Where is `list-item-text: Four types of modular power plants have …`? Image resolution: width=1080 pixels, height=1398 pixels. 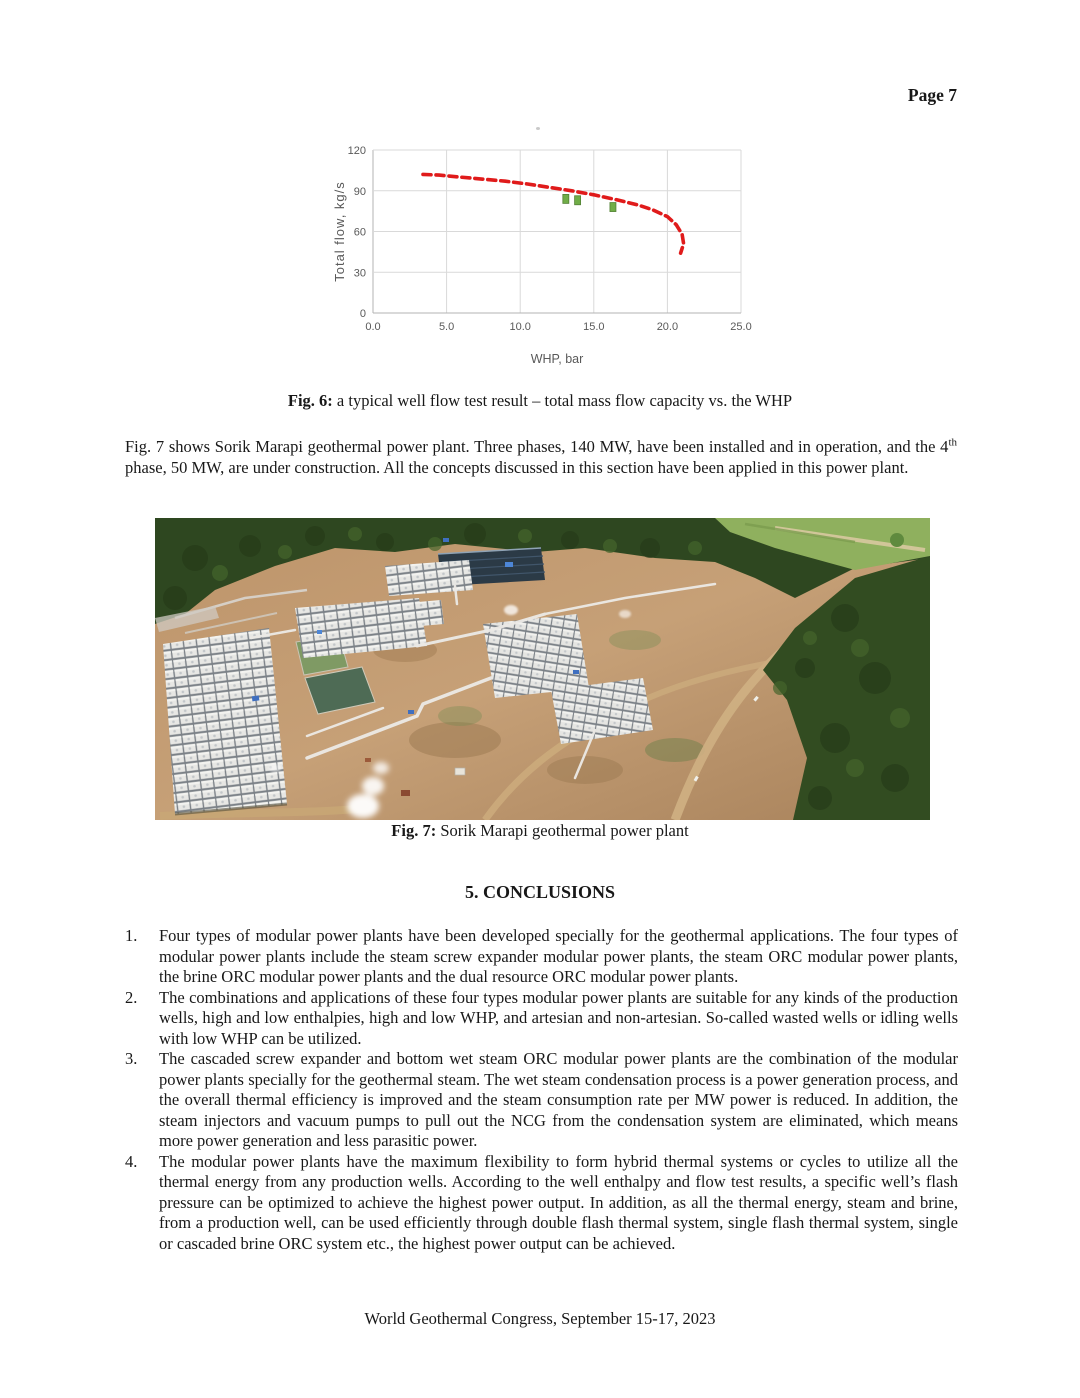
list-item-text: Four types of modular power plants have … is located at coordinates (558, 956).